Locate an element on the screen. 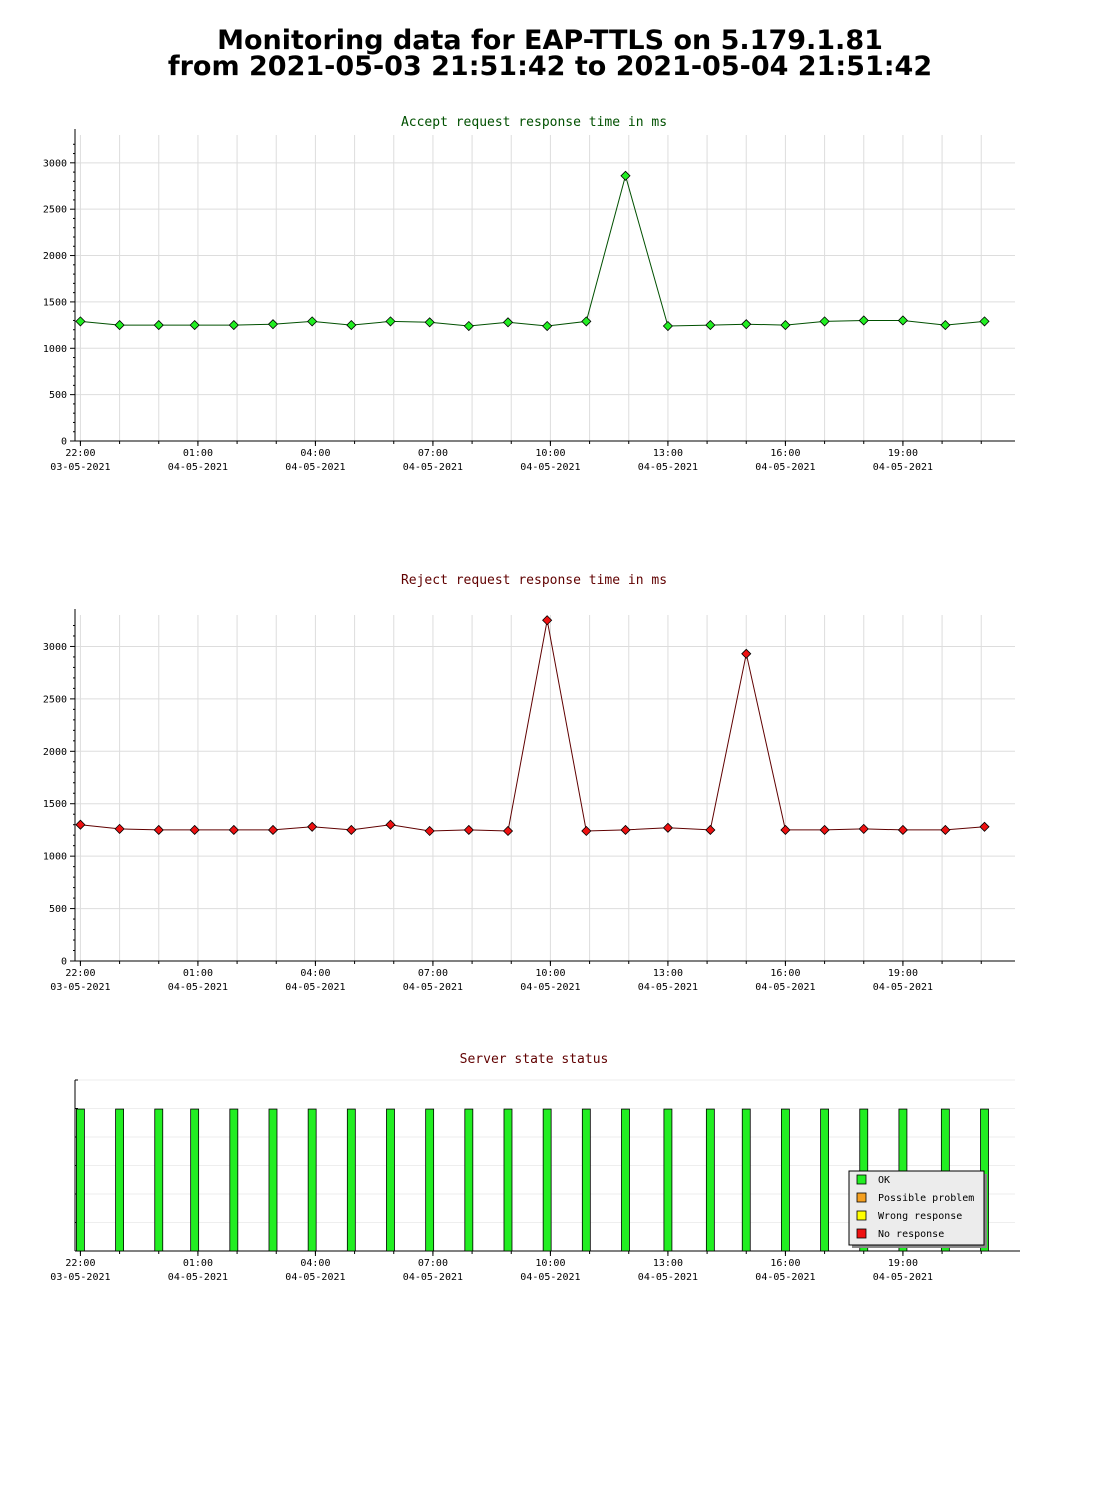  accept-x-tick-time: 16:00 is located at coordinates (785, 453).